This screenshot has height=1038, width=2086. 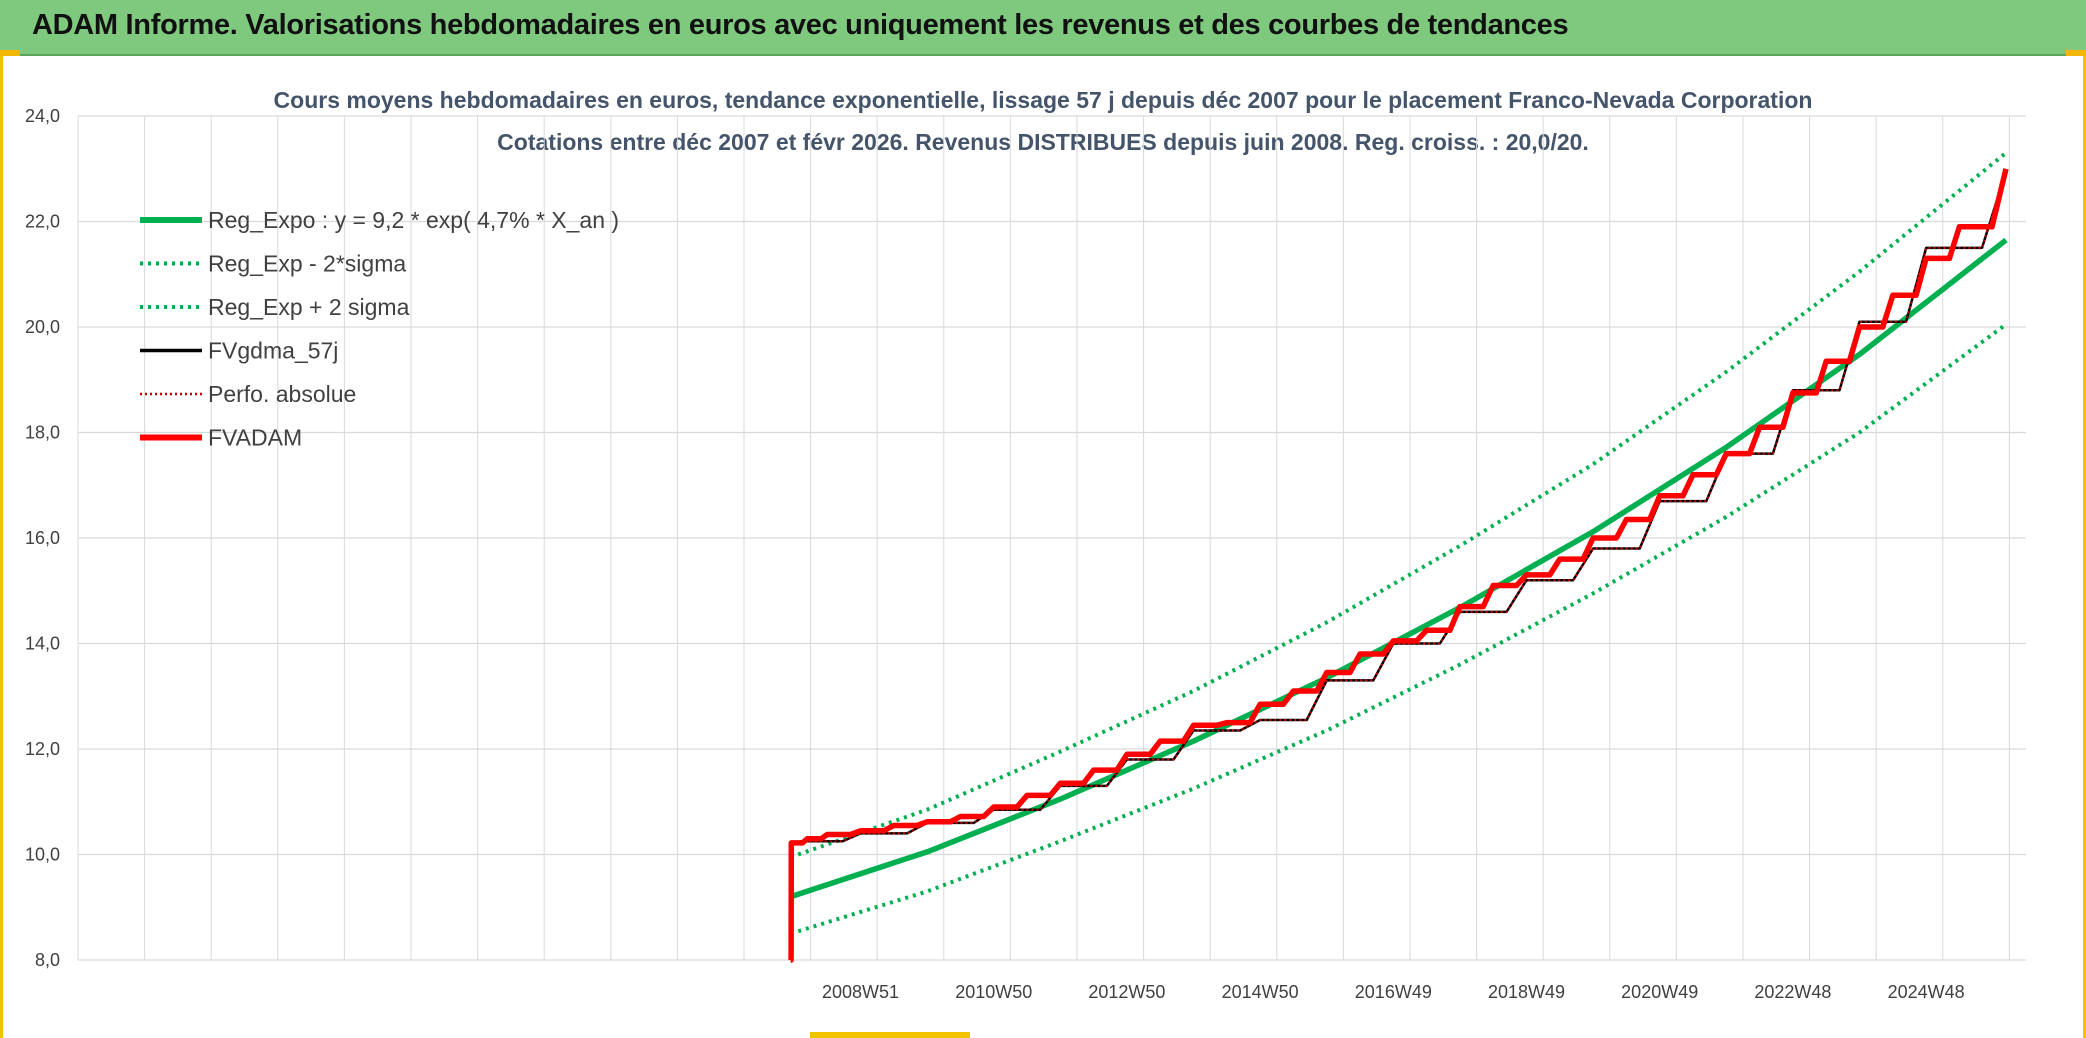 I want to click on x-tick-label: 2016W49, so click(x=1393, y=992).